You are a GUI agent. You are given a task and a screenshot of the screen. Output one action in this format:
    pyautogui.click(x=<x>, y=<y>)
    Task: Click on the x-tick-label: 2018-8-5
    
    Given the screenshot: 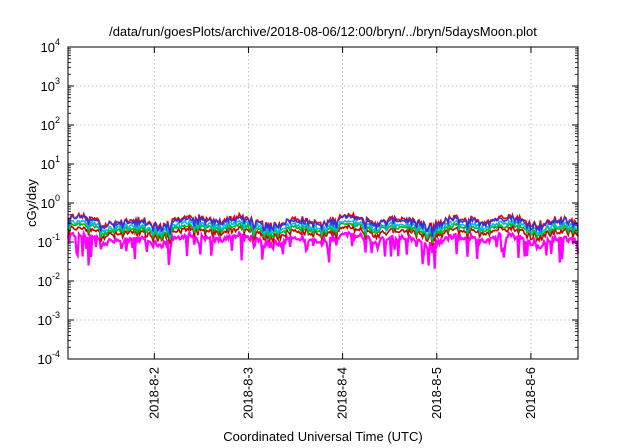 What is the action you would take?
    pyautogui.click(x=436, y=393)
    